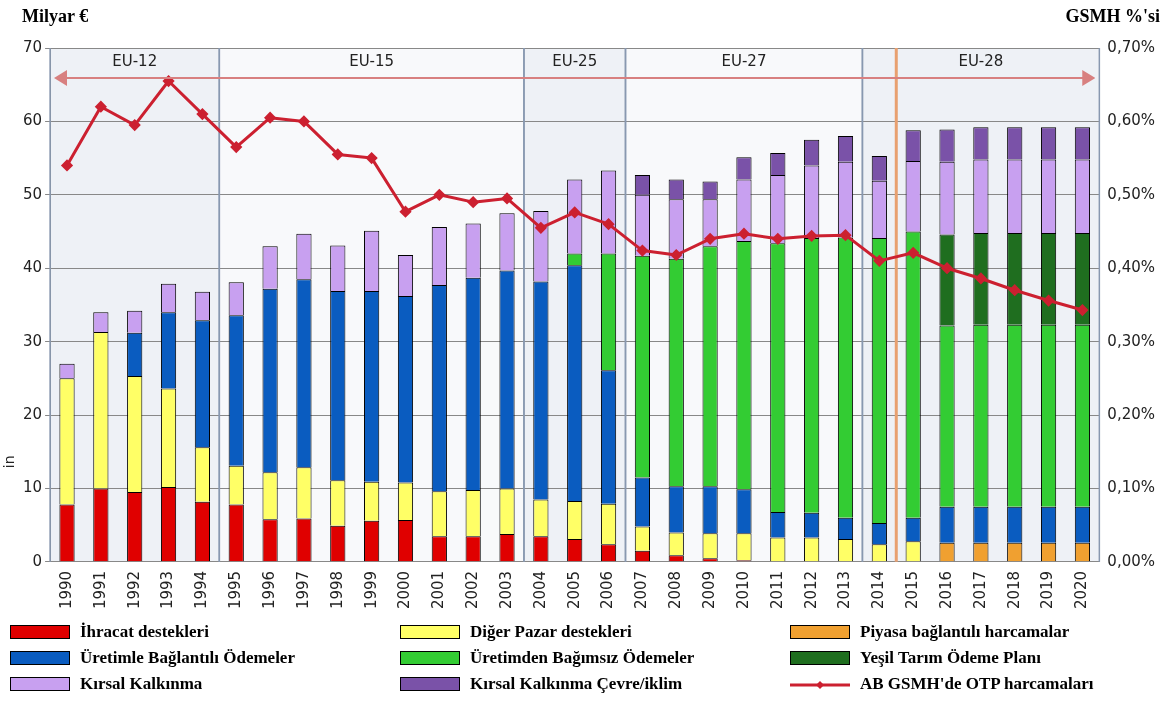 The image size is (1168, 708). I want to click on legend-label: Kırsal Kalkınma Çevre/iklim, so click(576, 684).